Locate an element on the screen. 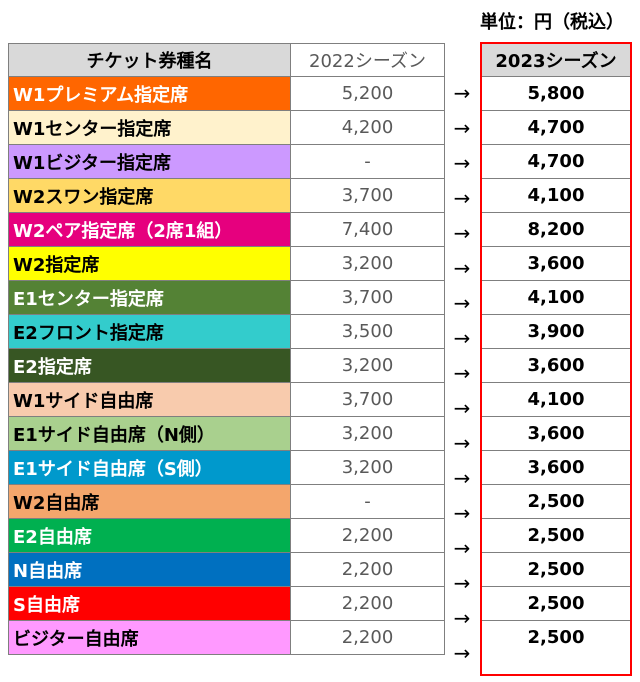 The image size is (640, 682). price-2022-cell: 5,200 is located at coordinates (367, 93).